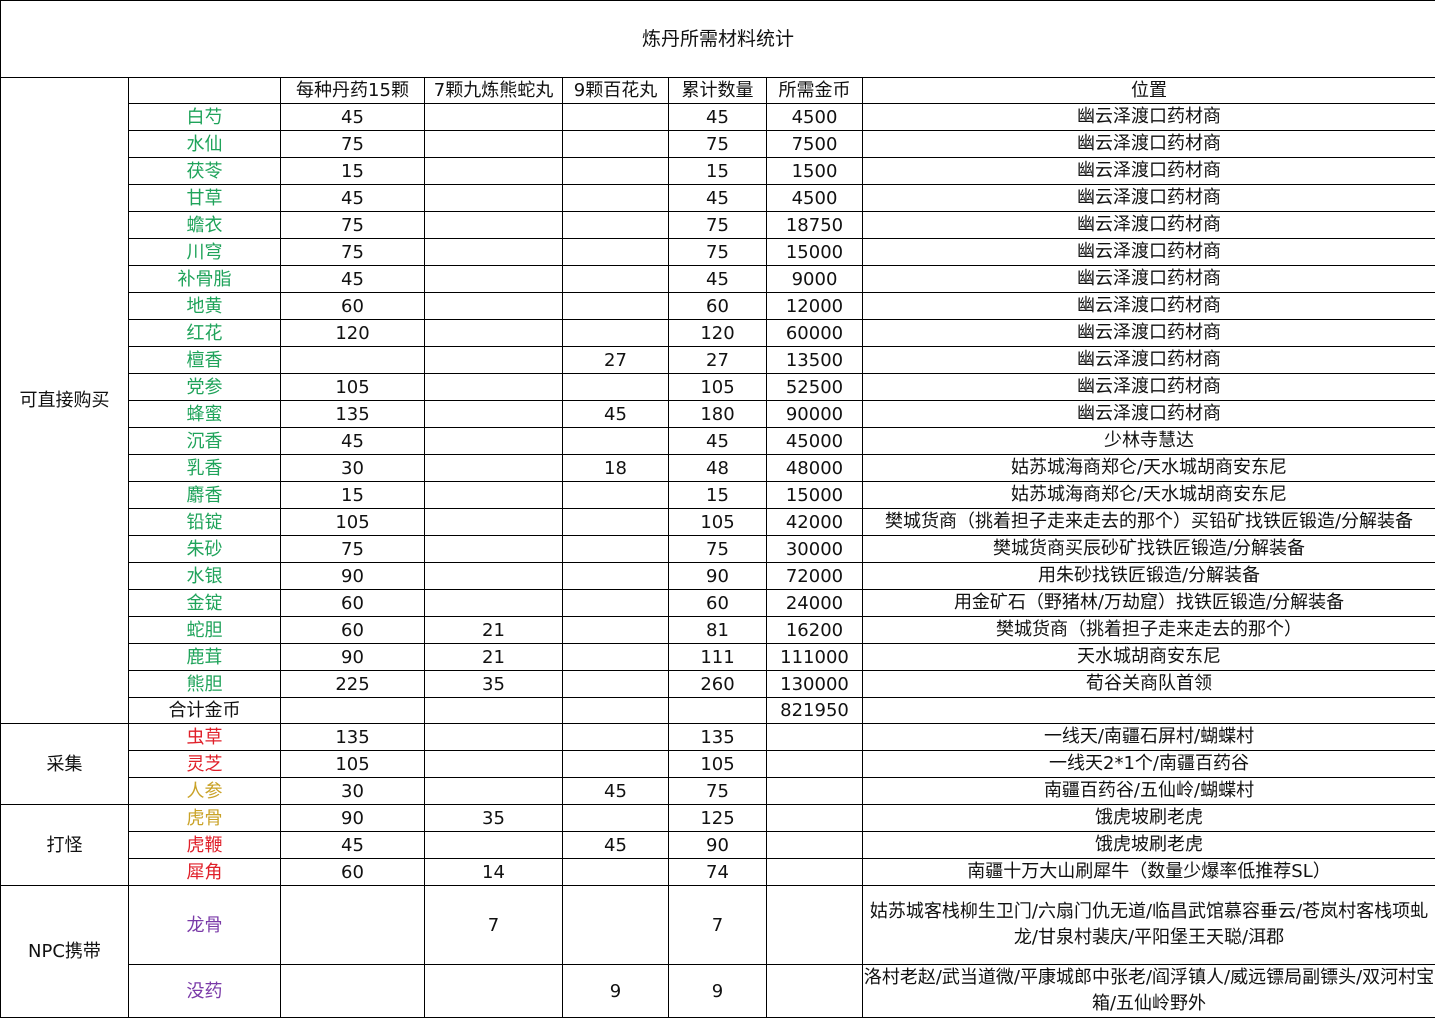 The height and width of the screenshot is (1018, 1435). I want to click on total-qty: 74, so click(718, 872).